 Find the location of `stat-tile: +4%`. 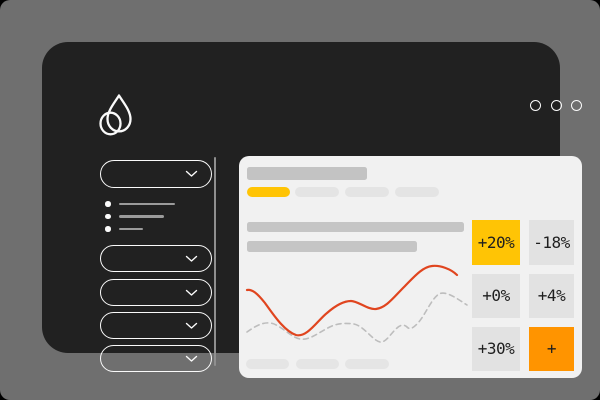

stat-tile: +4% is located at coordinates (551, 296).